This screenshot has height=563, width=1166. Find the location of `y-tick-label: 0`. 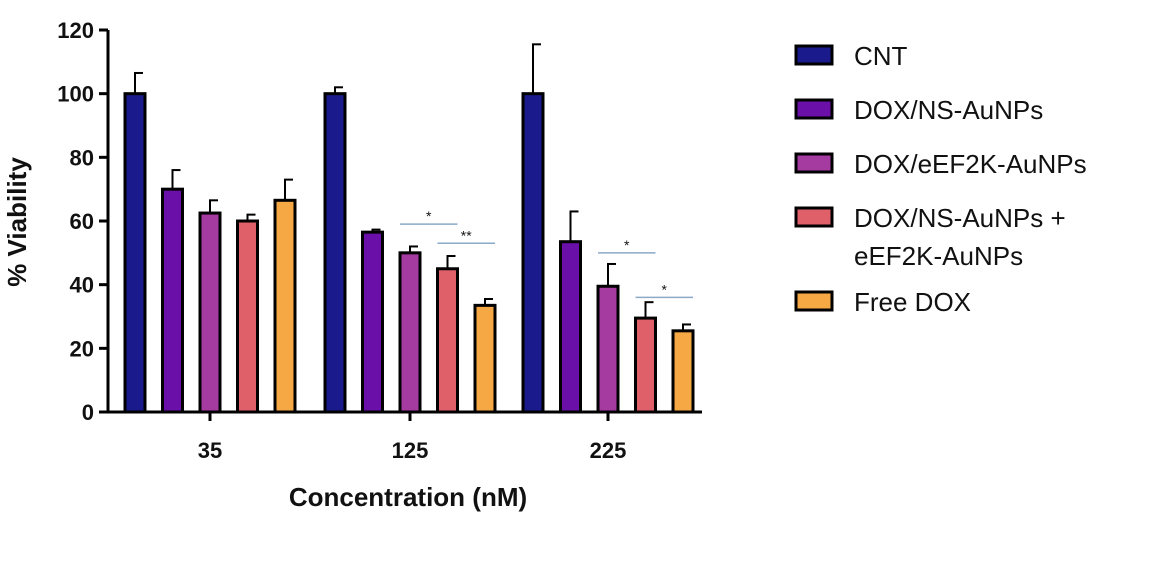

y-tick-label: 0 is located at coordinates (88, 412).